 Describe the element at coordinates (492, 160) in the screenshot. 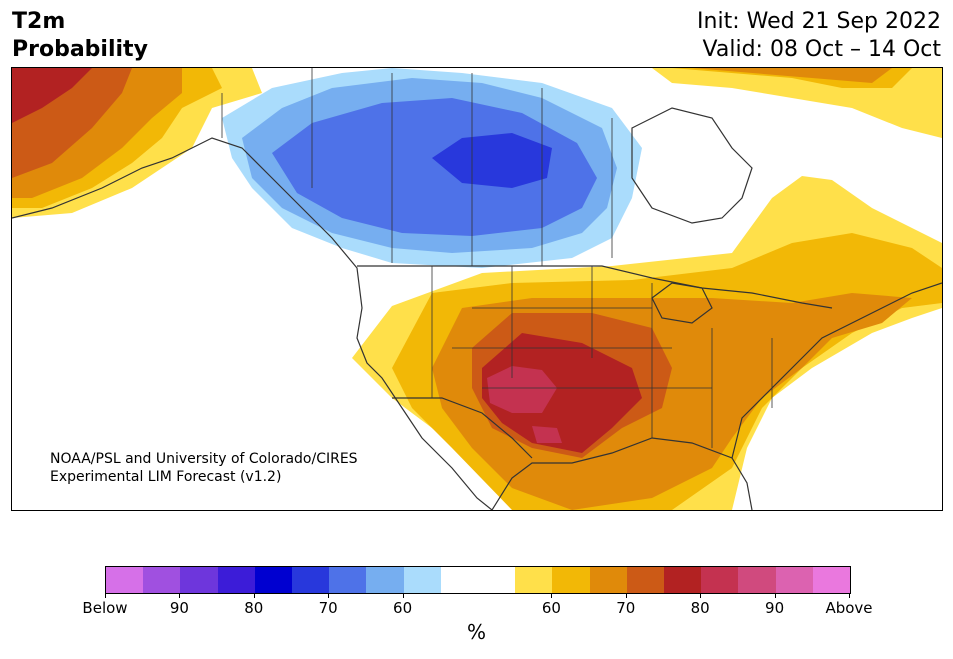

I see `cold-core-region` at that location.